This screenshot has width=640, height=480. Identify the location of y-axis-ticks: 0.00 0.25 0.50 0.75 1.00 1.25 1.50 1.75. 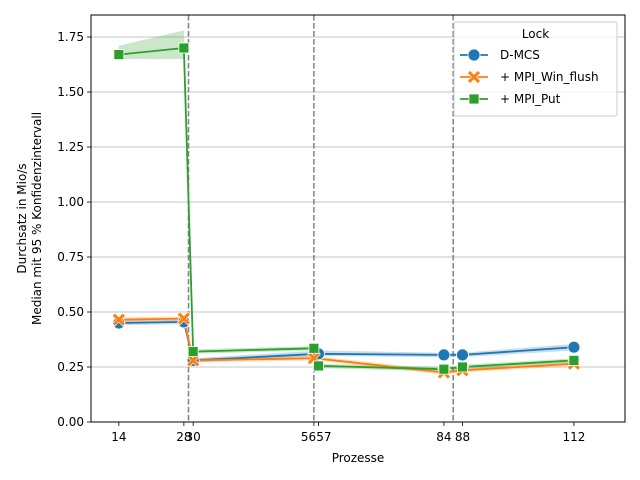
(74, 229).